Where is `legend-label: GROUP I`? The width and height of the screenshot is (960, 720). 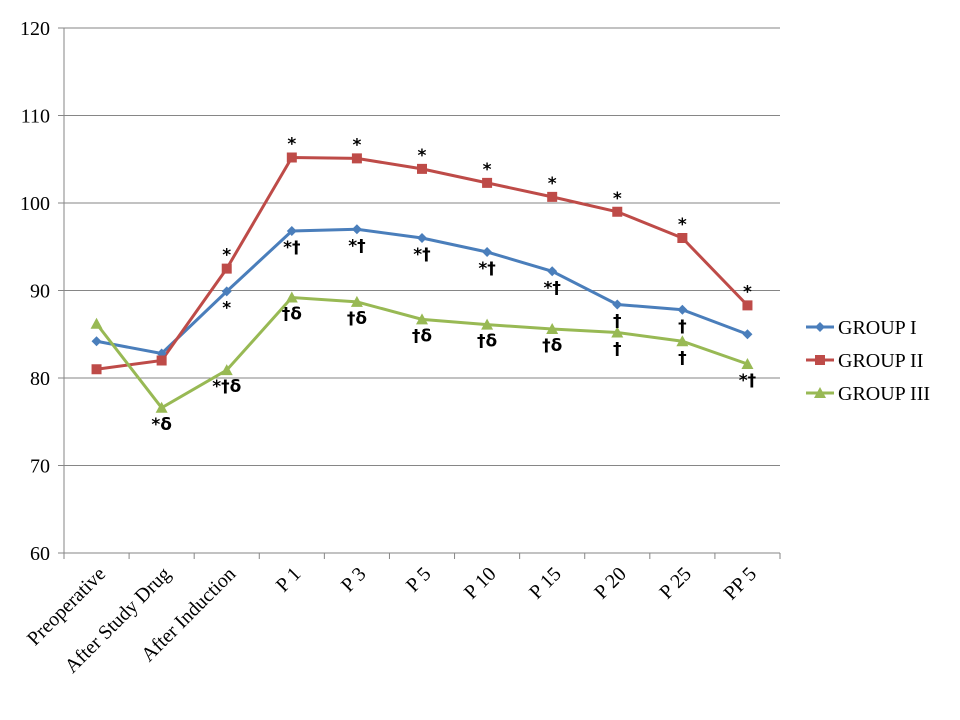 legend-label: GROUP I is located at coordinates (877, 328).